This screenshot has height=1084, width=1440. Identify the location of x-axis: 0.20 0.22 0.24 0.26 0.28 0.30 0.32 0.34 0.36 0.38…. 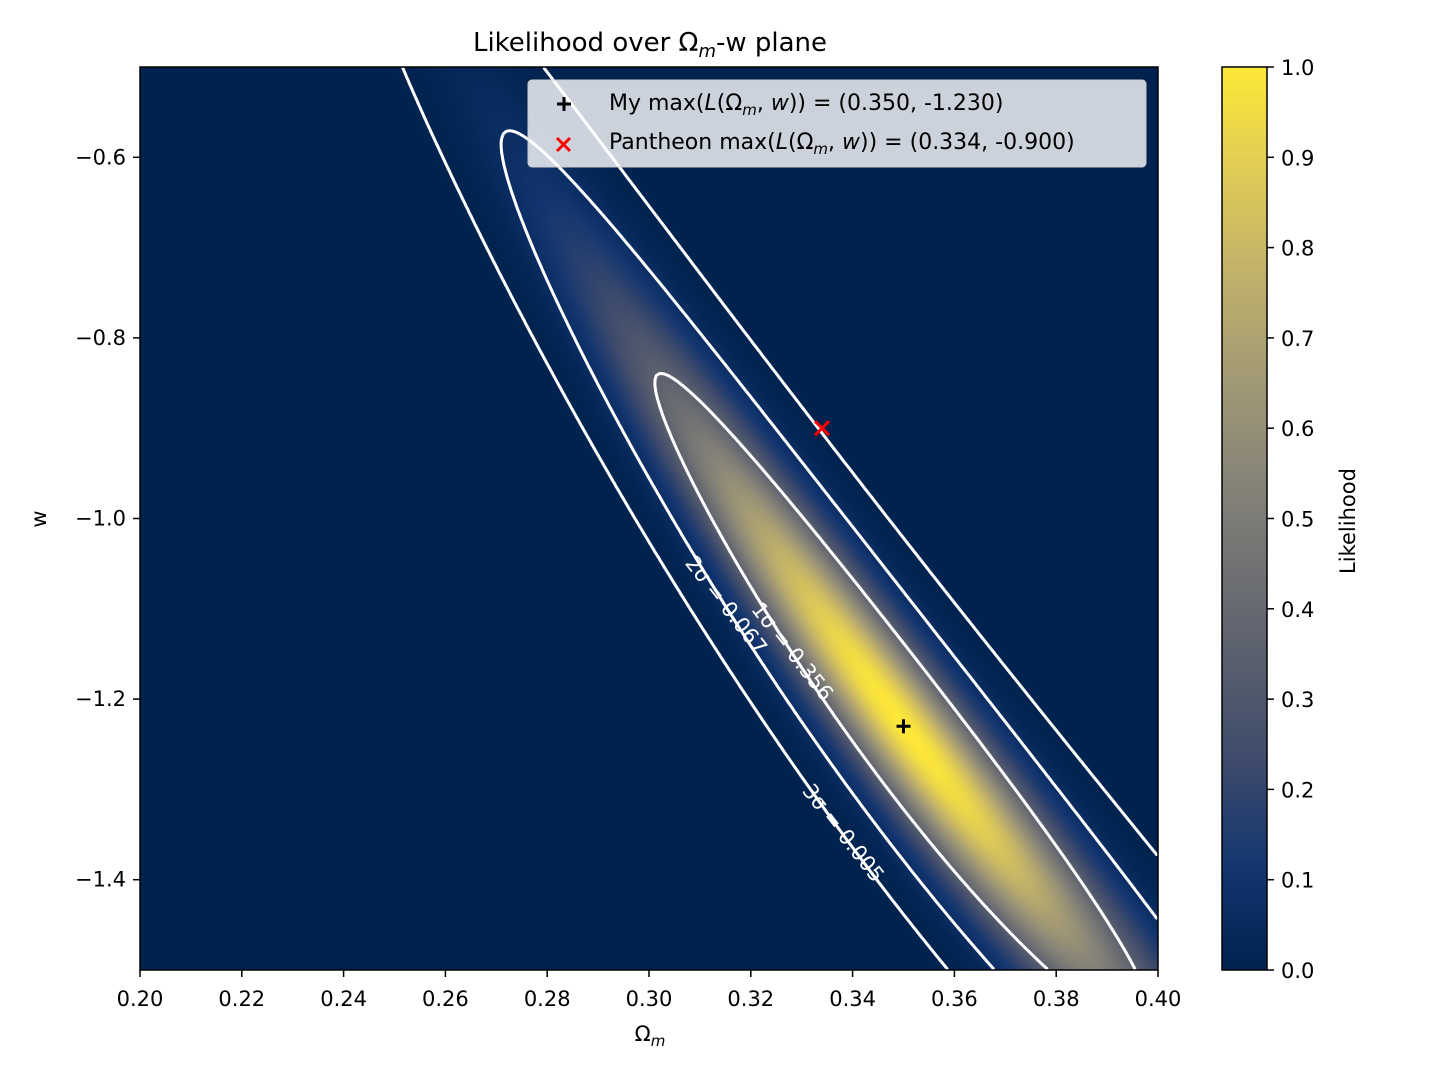
(649, 990).